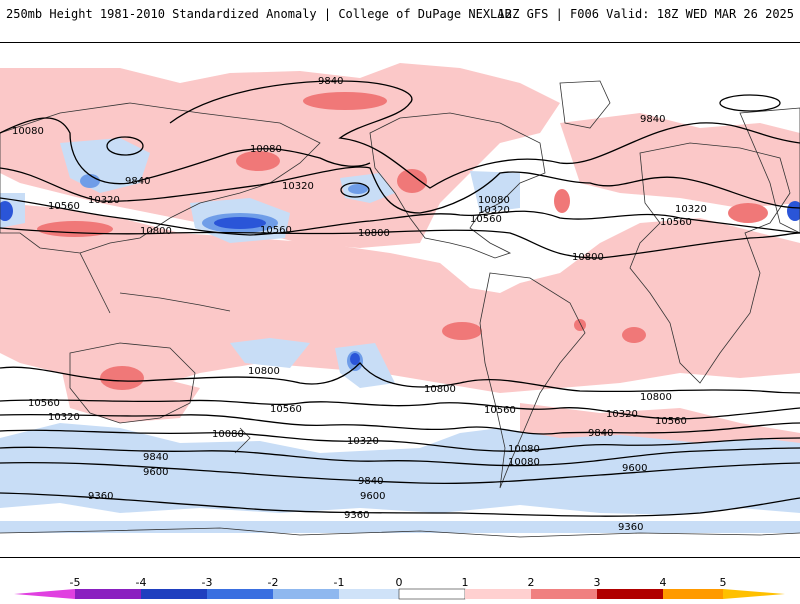 This screenshot has height=604, width=800. What do you see at coordinates (465, 582) in the screenshot?
I see `colorbar-tick: 1` at bounding box center [465, 582].